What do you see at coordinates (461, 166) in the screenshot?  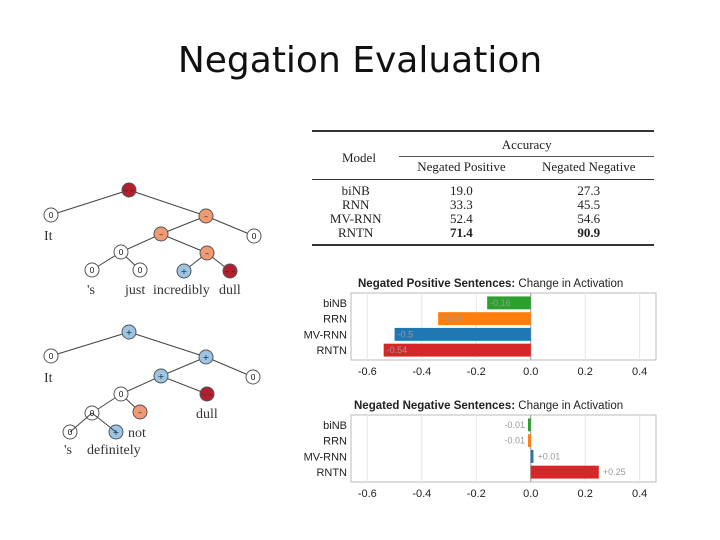 I see `column-header: Negated Positive` at bounding box center [461, 166].